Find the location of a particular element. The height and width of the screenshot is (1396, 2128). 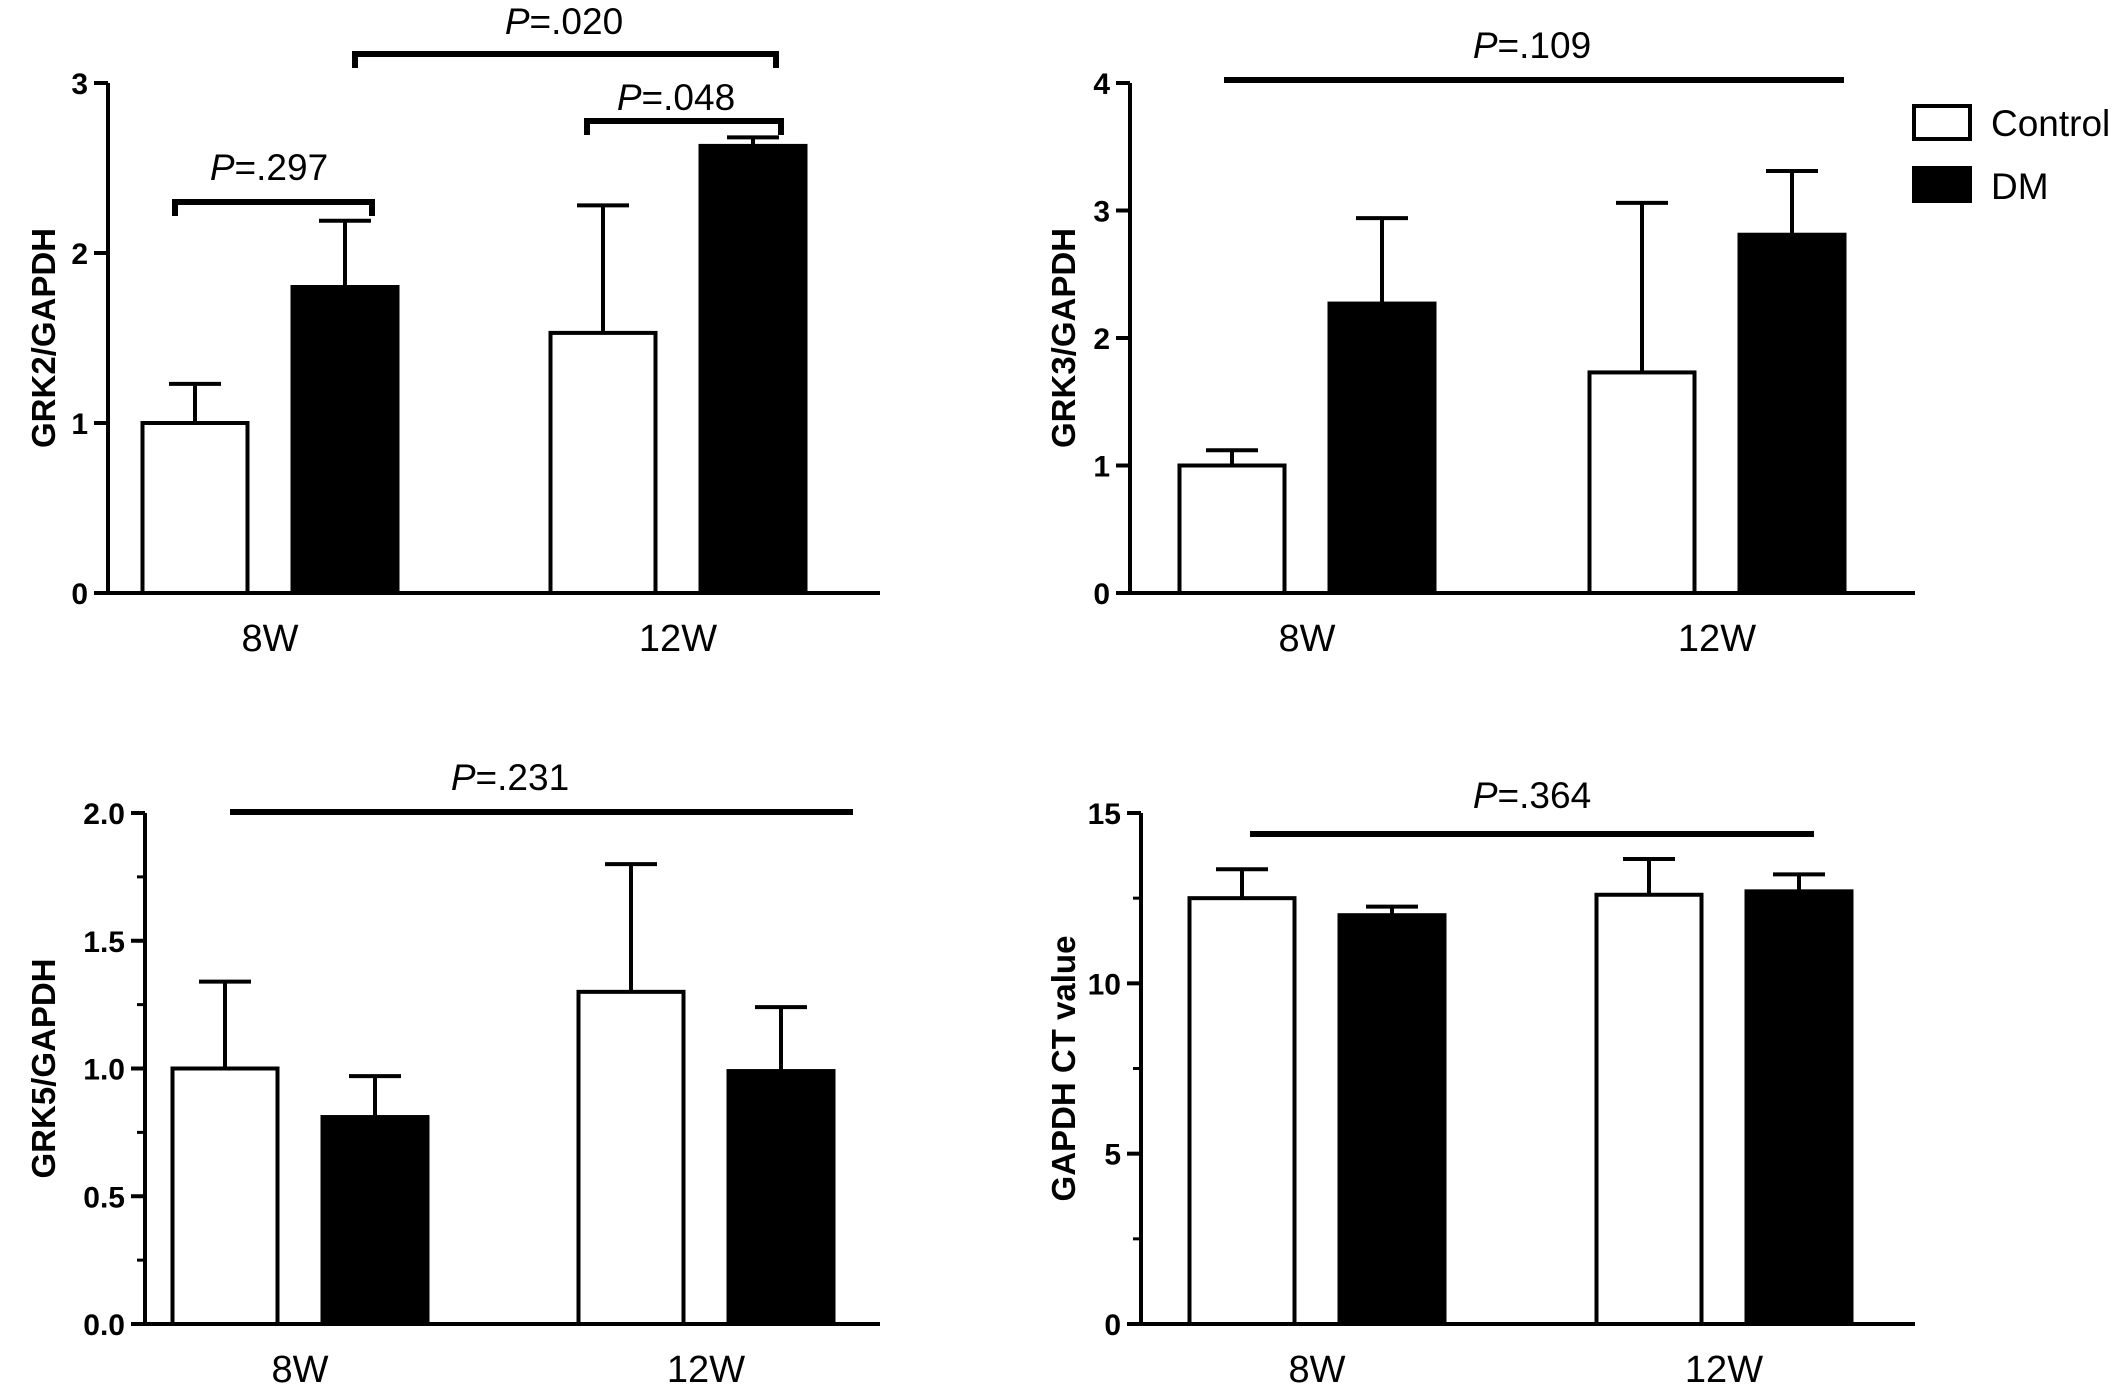

y-axis-title: GRK5/GAPDH is located at coordinates (43, 1068).